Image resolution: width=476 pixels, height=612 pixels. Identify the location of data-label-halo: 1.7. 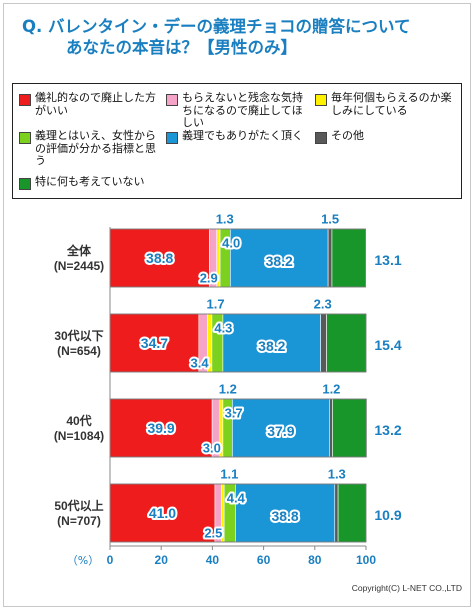
(215, 304).